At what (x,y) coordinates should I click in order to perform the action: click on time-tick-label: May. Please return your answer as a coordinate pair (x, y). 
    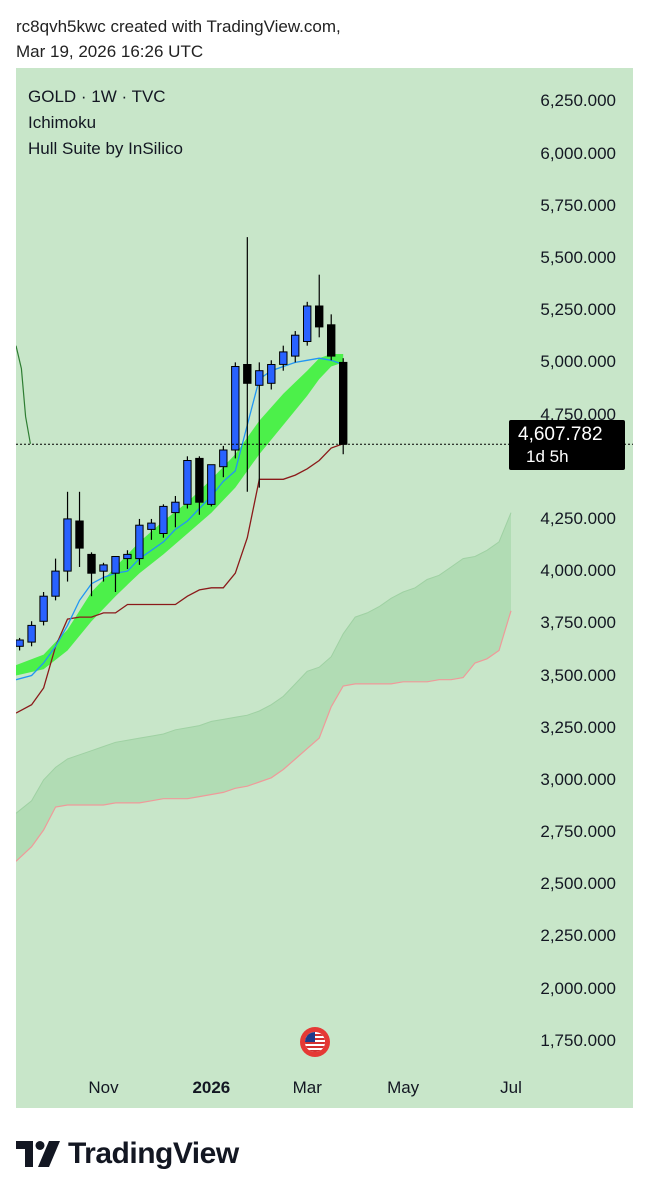
    Looking at the image, I should click on (403, 1087).